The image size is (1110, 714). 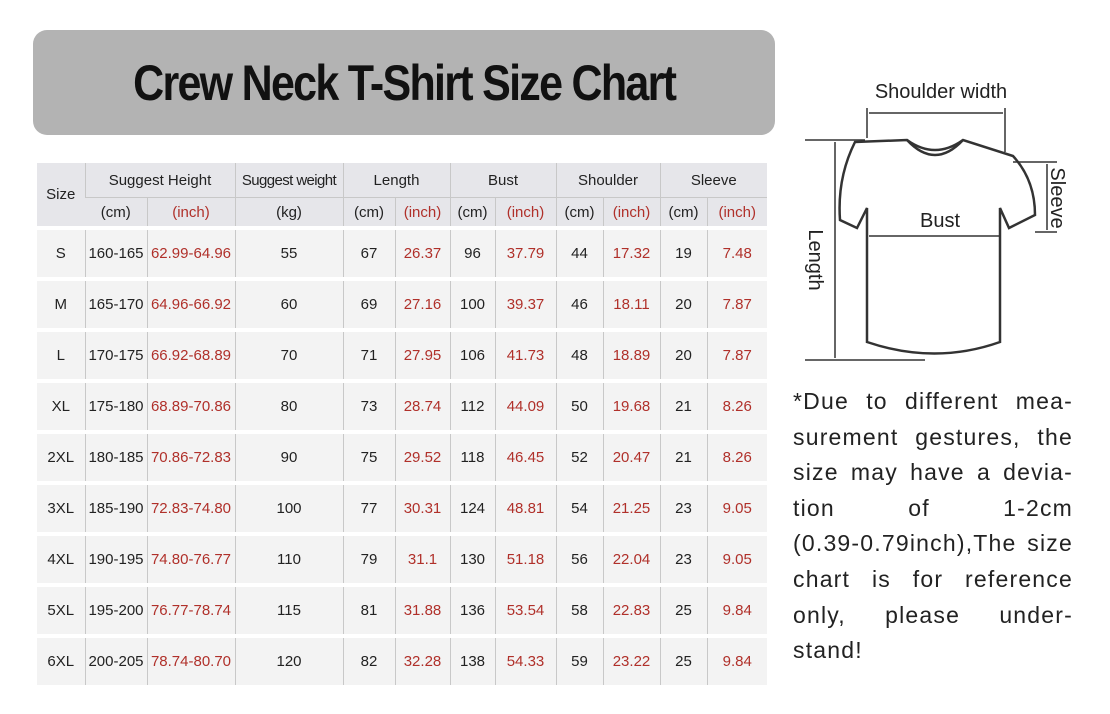 I want to click on data-cell: 75, so click(x=368, y=456).